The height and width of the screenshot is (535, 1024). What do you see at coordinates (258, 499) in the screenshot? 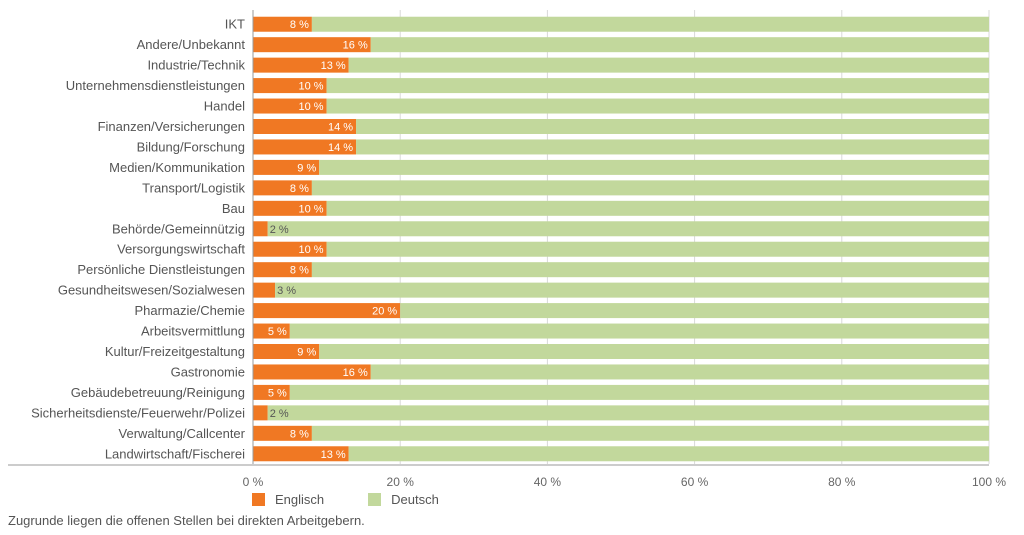
I see `legend-swatch-englisch` at bounding box center [258, 499].